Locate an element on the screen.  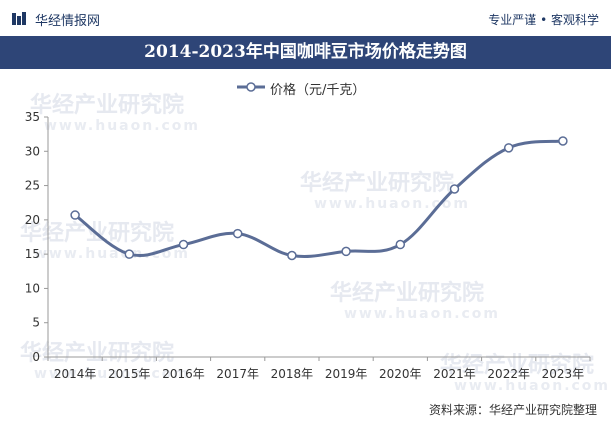
y-tick-label: 35 is located at coordinates (32, 117).